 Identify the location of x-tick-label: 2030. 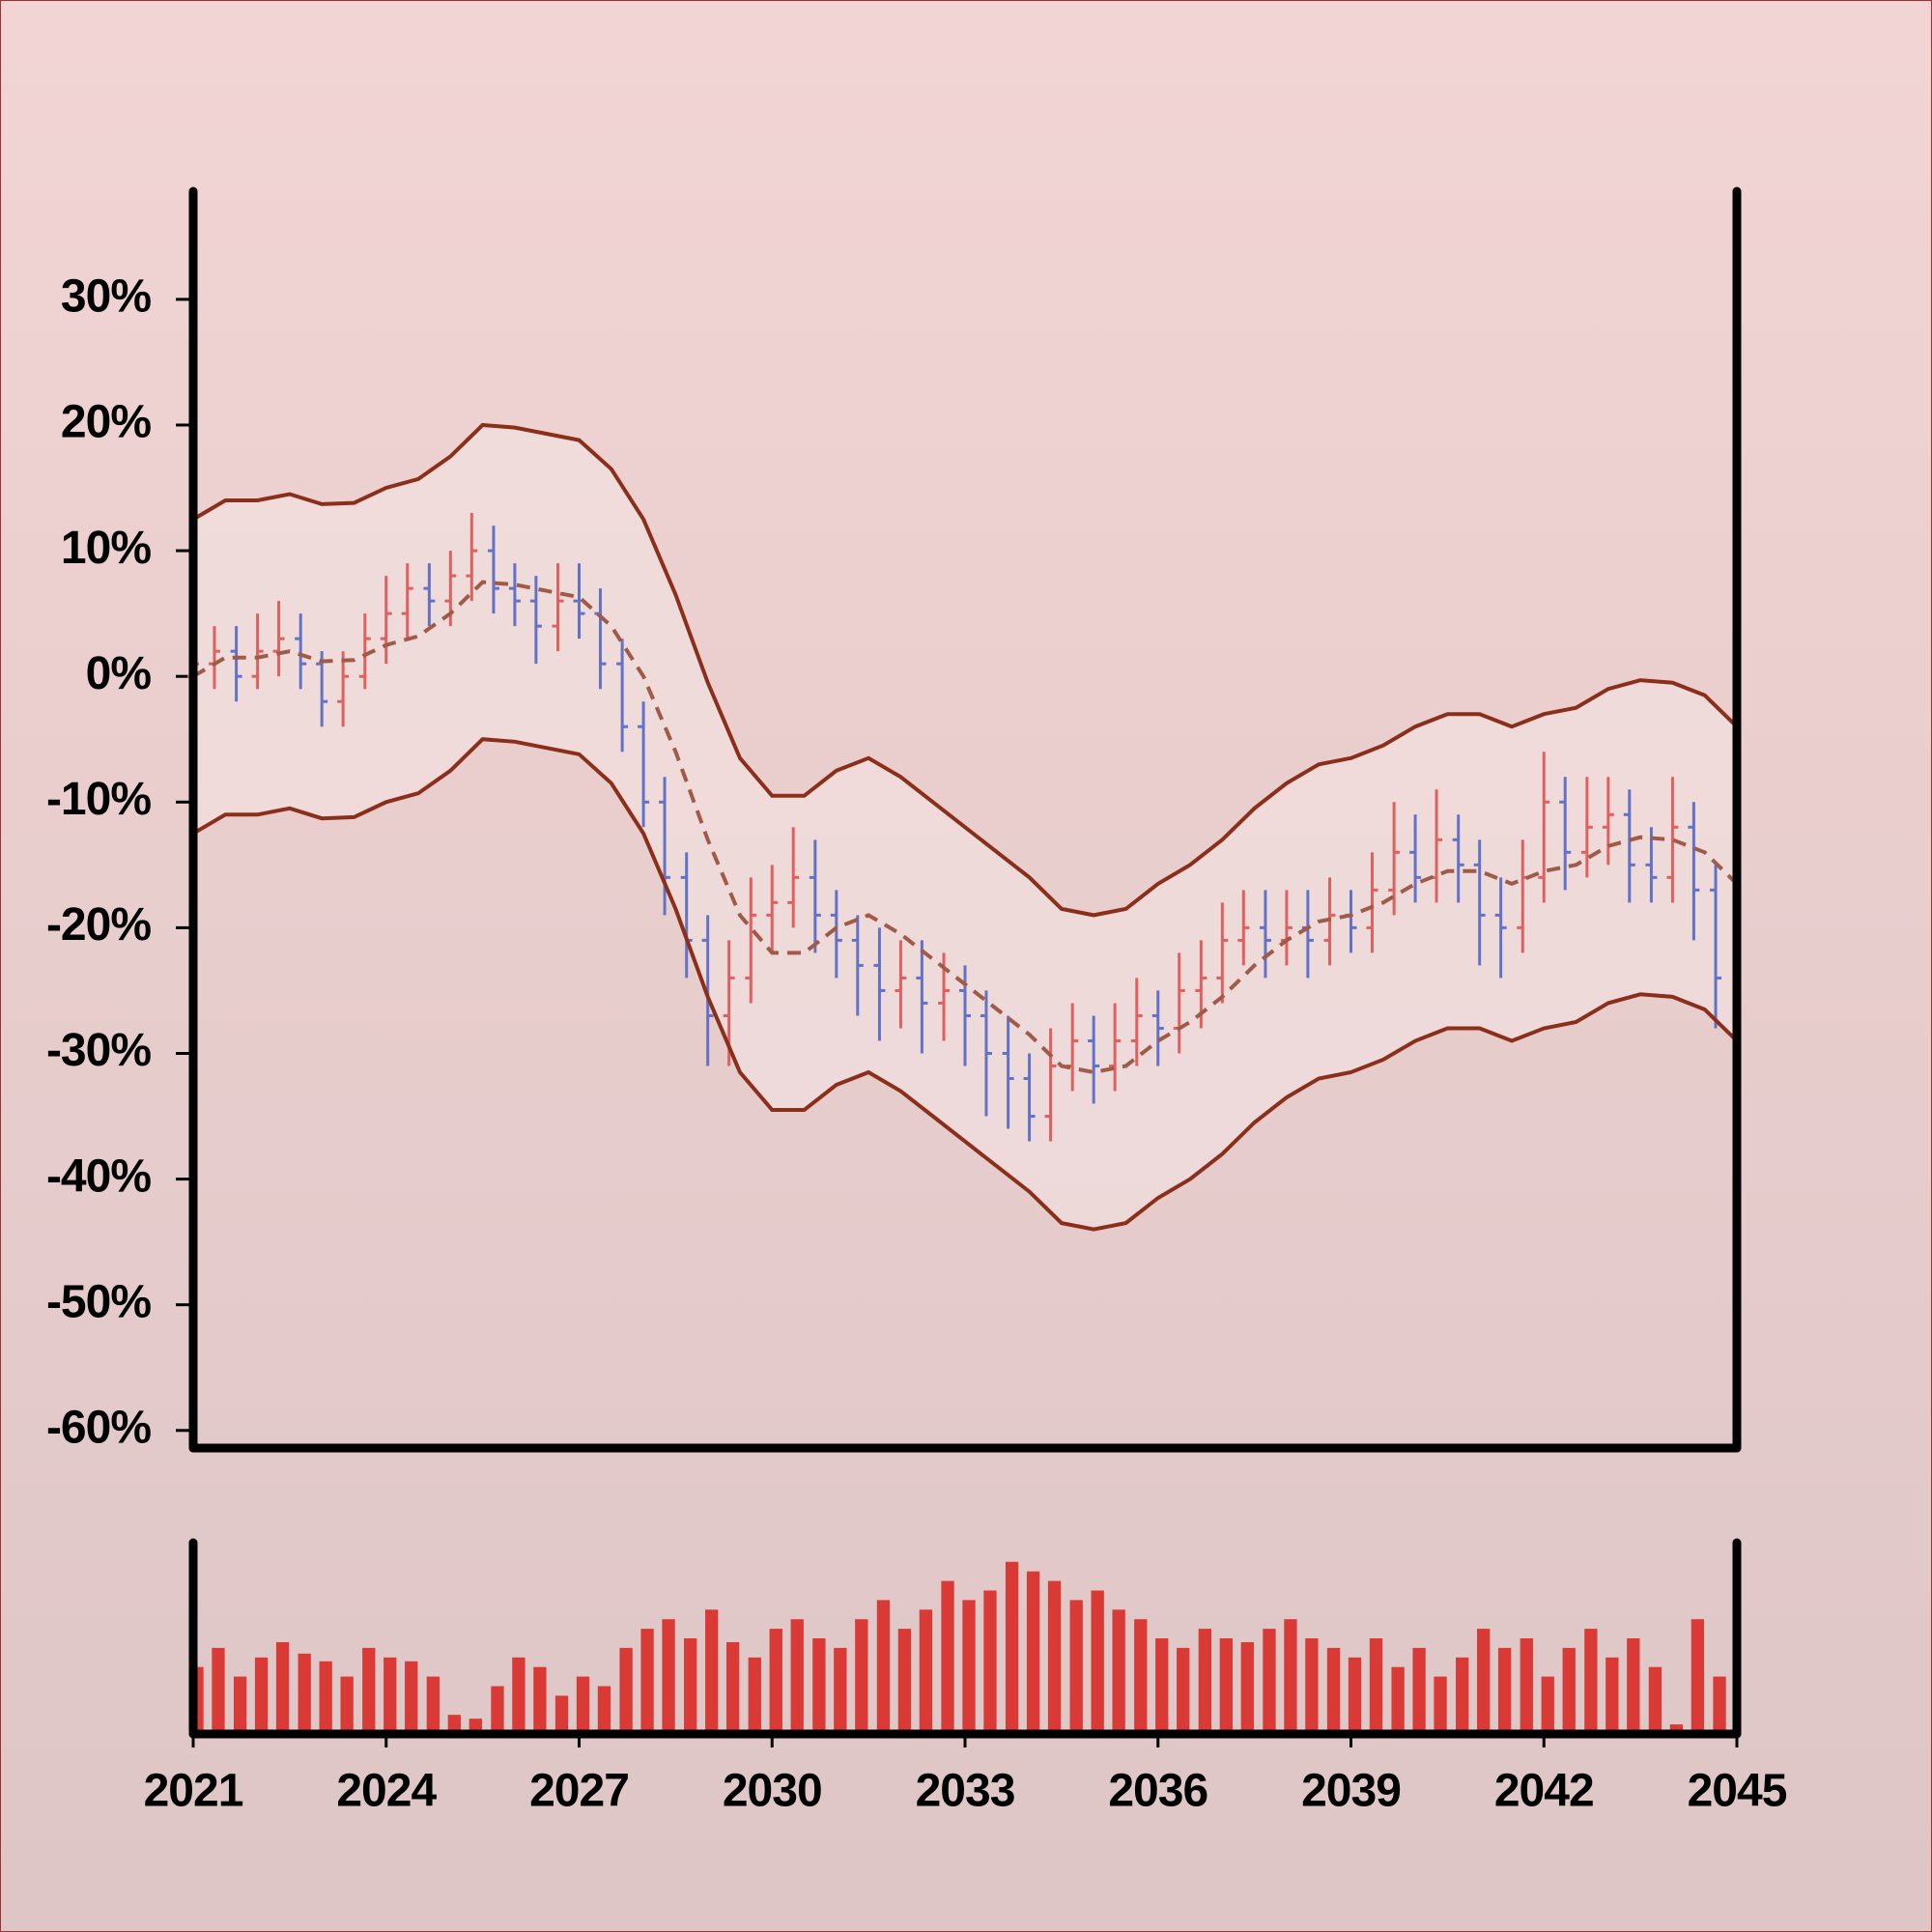
(772, 1791).